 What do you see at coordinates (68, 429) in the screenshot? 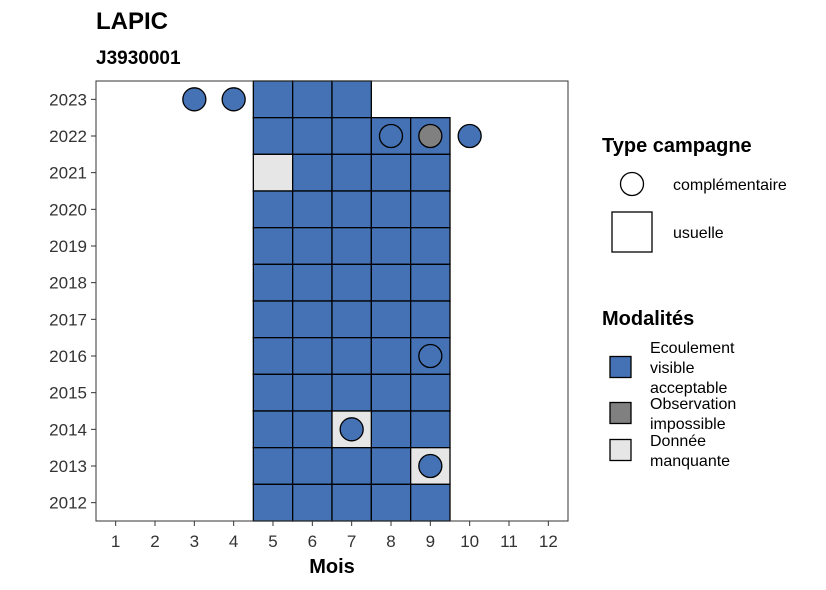
I see `y-tick-label-2014: 2014` at bounding box center [68, 429].